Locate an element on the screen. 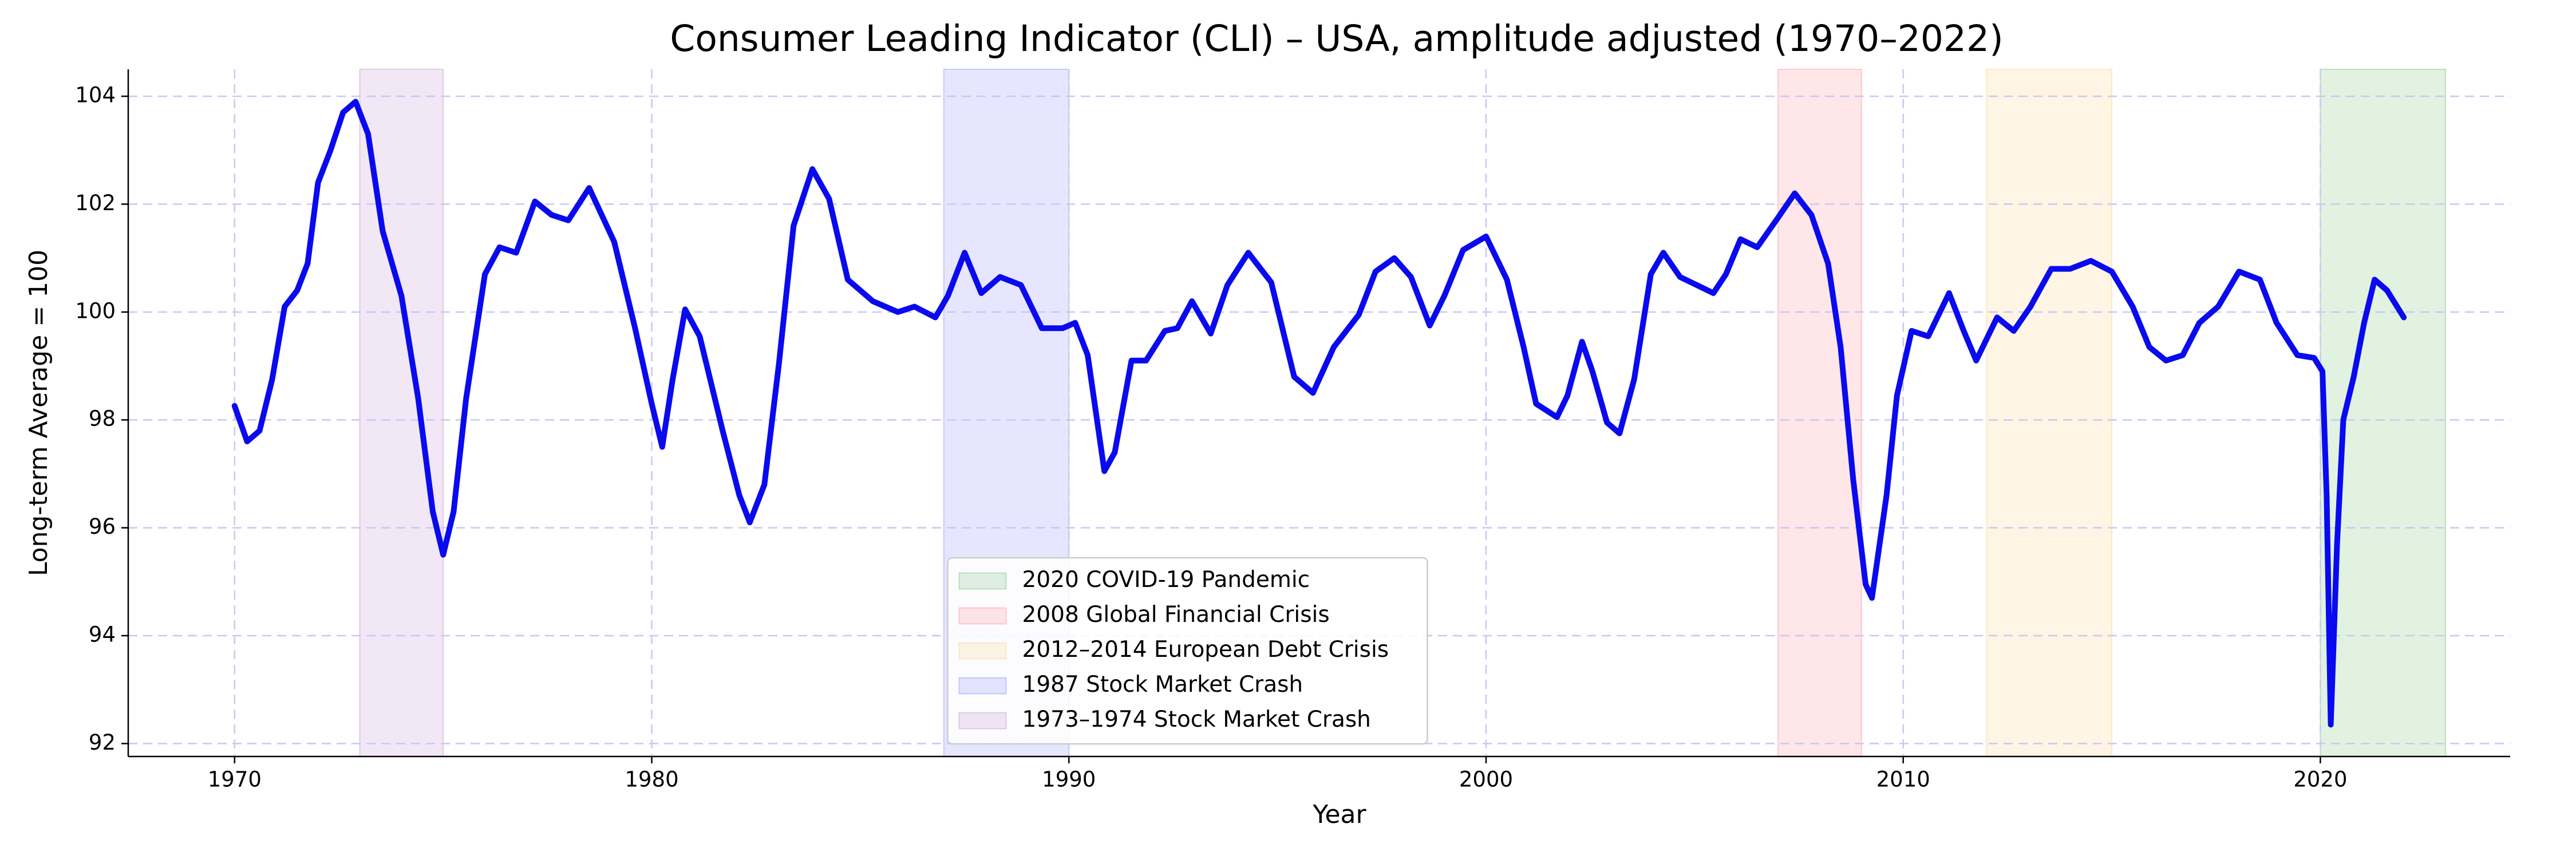 This screenshot has width=2576, height=859. legend-frame is located at coordinates (1187, 651).